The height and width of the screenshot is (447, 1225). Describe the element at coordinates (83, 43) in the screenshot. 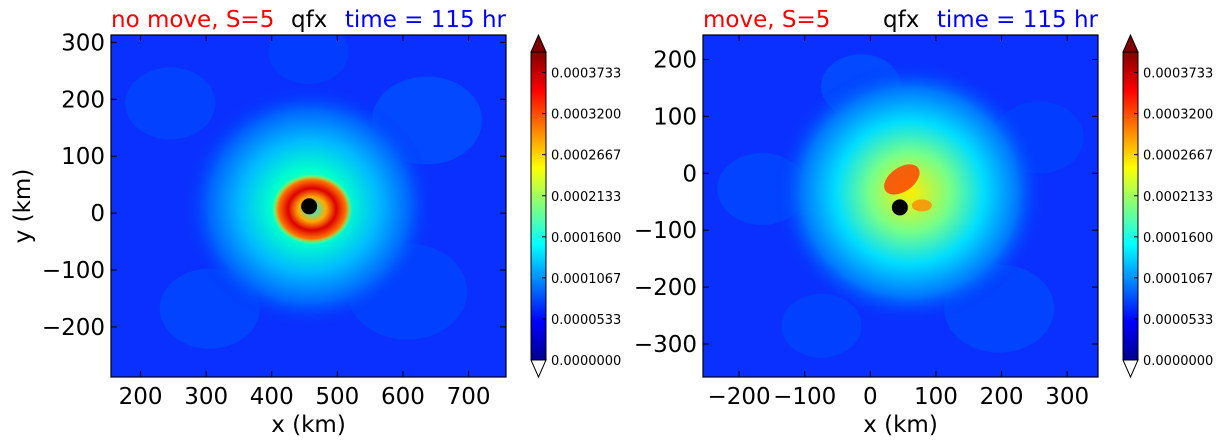

I see `y-tick-label: 300` at that location.